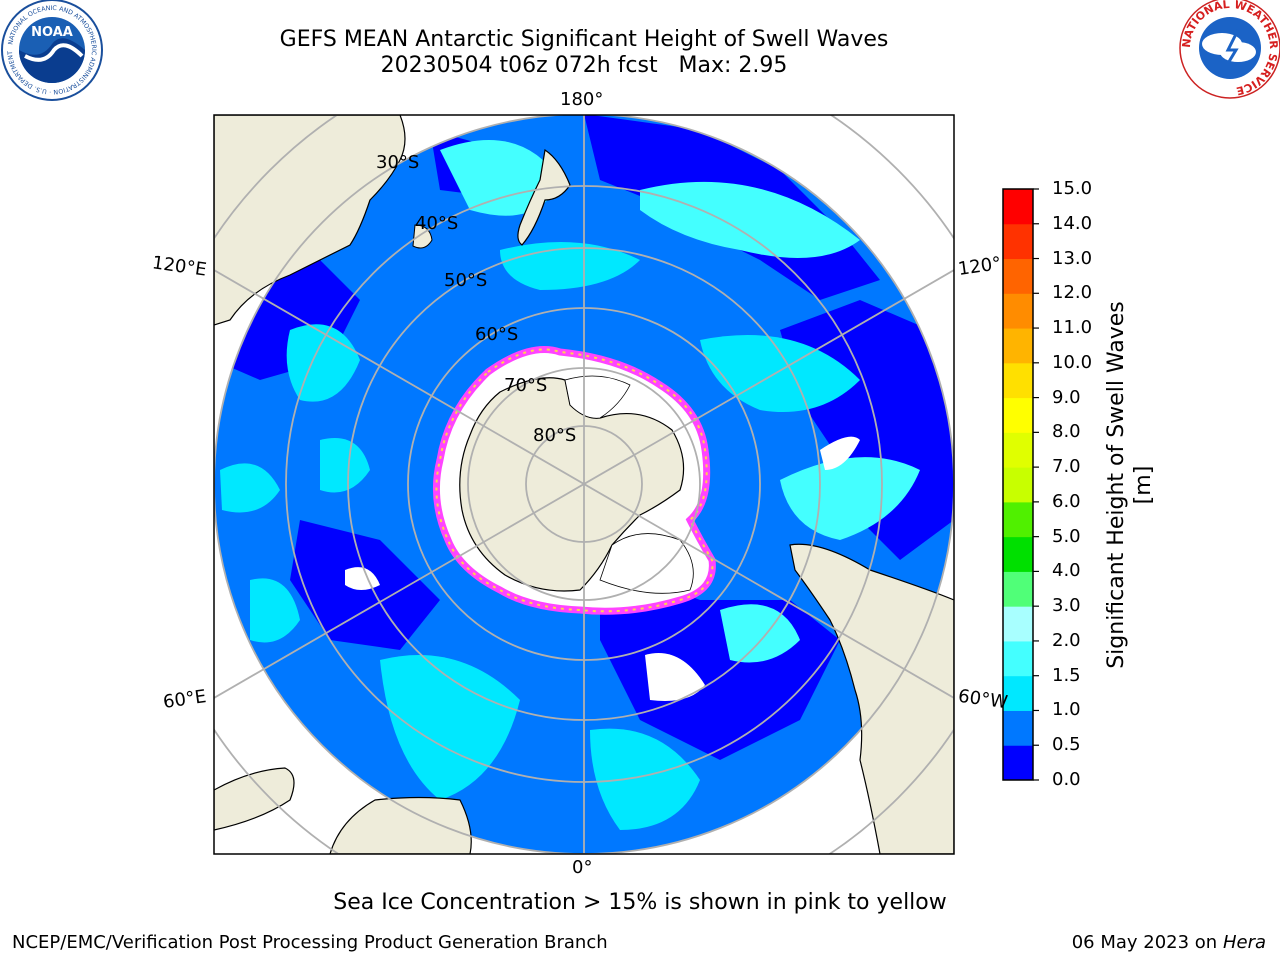 The height and width of the screenshot is (960, 1280). What do you see at coordinates (582, 99) in the screenshot?
I see `lon-label-180: 180°` at bounding box center [582, 99].